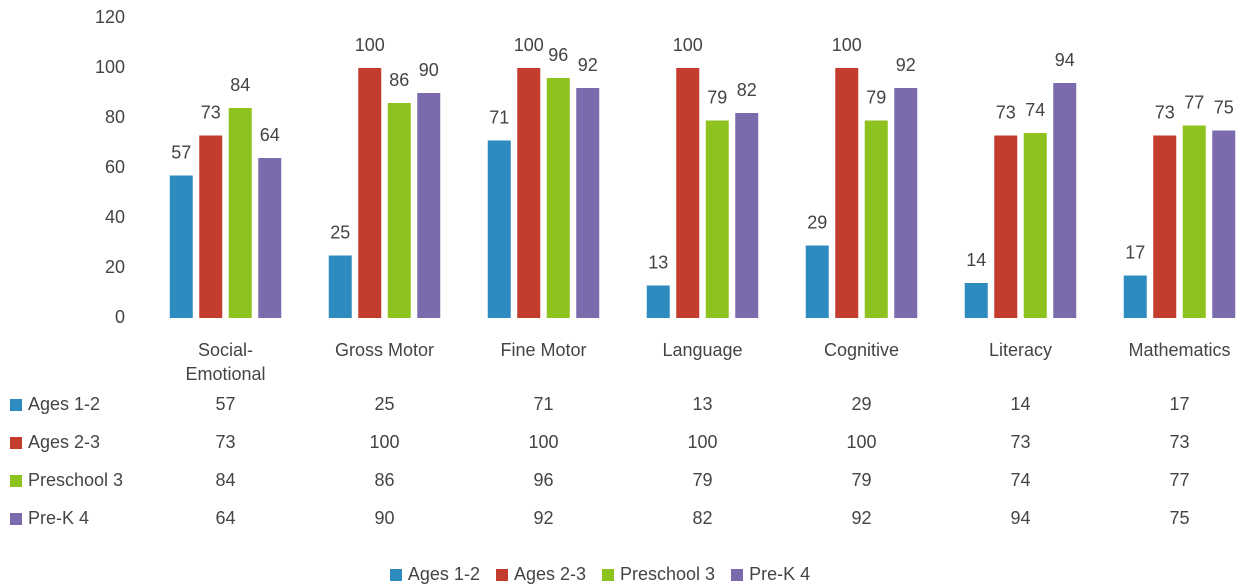 Image resolution: width=1259 pixels, height=587 pixels. I want to click on table-cell: 82, so click(702, 518).